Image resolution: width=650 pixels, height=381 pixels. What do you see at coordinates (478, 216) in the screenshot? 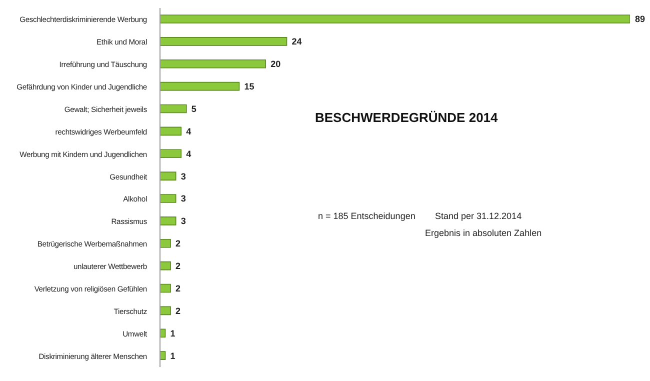
I see `annotation: Stand per 31.12.2014` at bounding box center [478, 216].